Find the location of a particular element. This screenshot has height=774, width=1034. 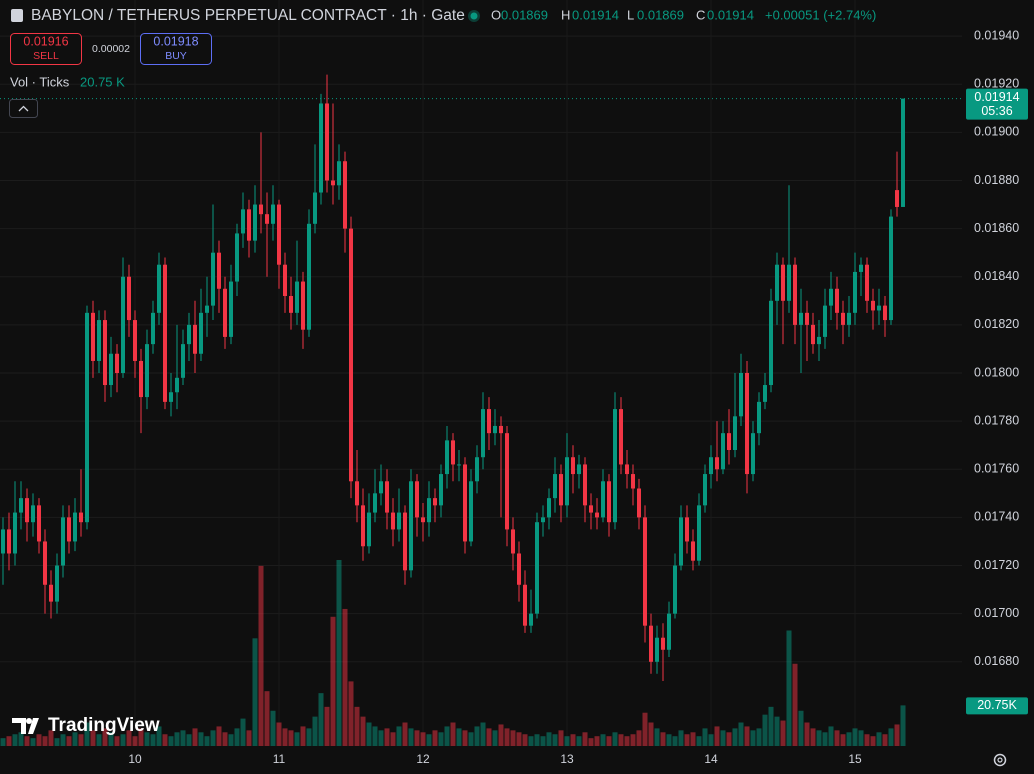

volume-tag-label: 20.75K is located at coordinates (997, 705).